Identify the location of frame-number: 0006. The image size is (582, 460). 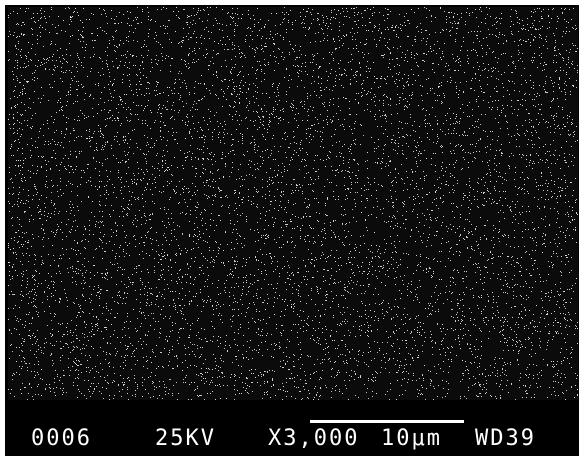
(61, 438).